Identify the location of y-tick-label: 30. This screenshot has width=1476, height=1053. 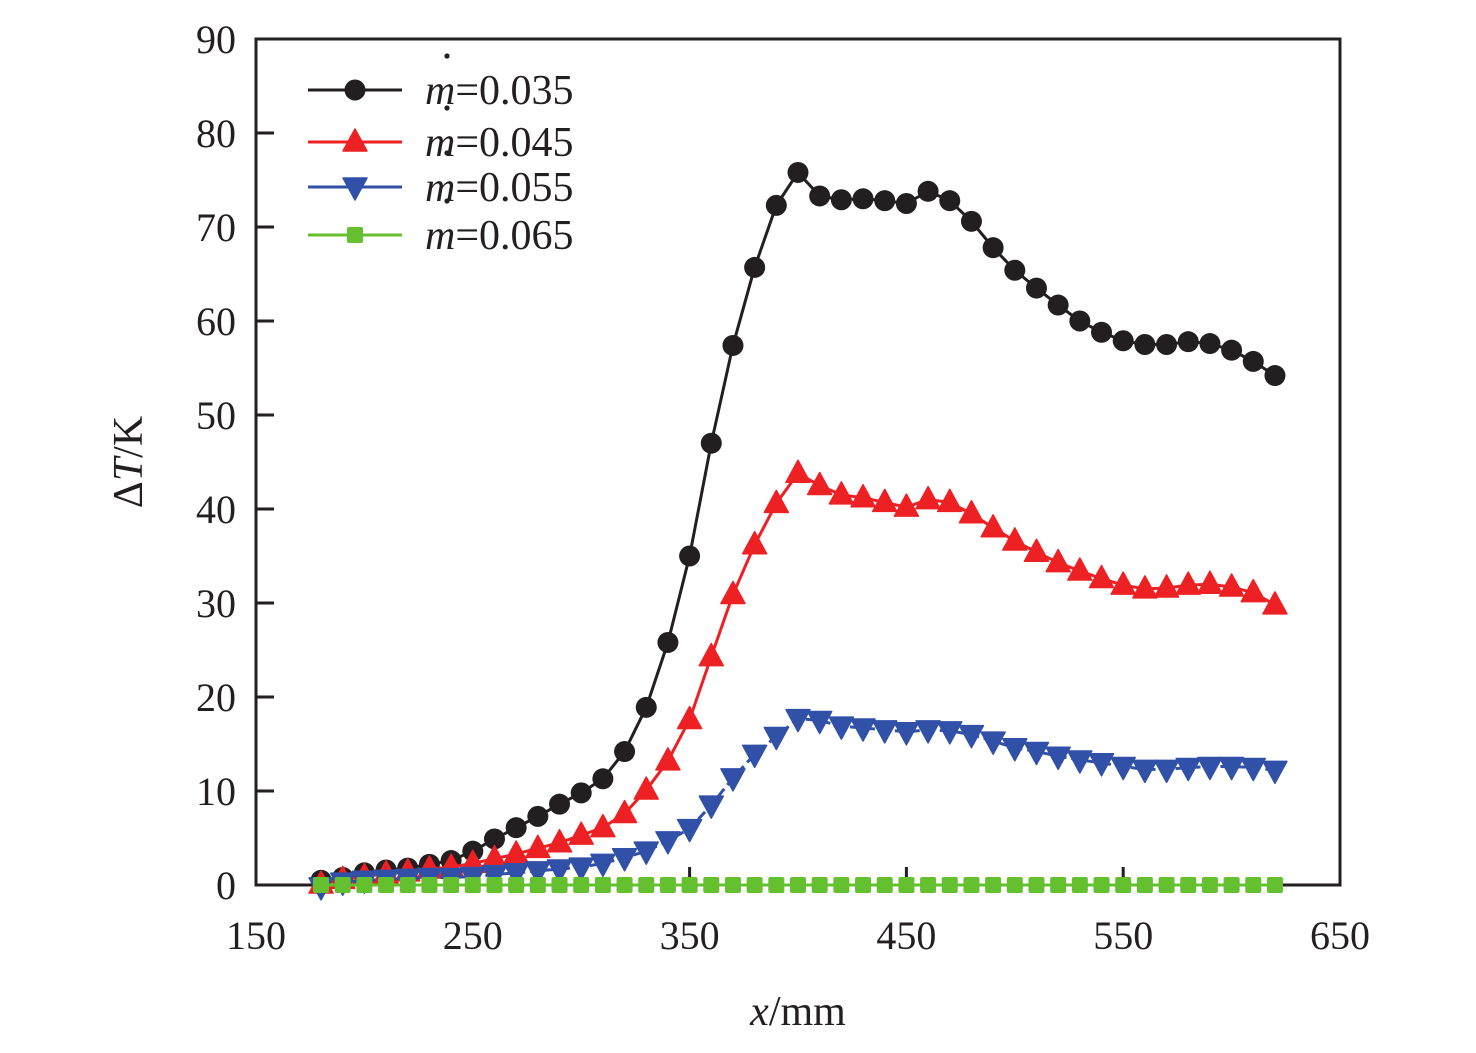
(216, 603).